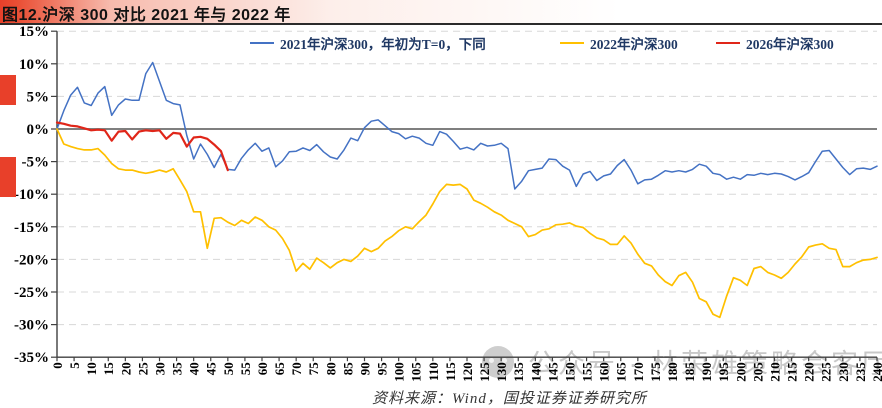  Describe the element at coordinates (74, 365) in the screenshot. I see `x-tick-label: 5` at that location.